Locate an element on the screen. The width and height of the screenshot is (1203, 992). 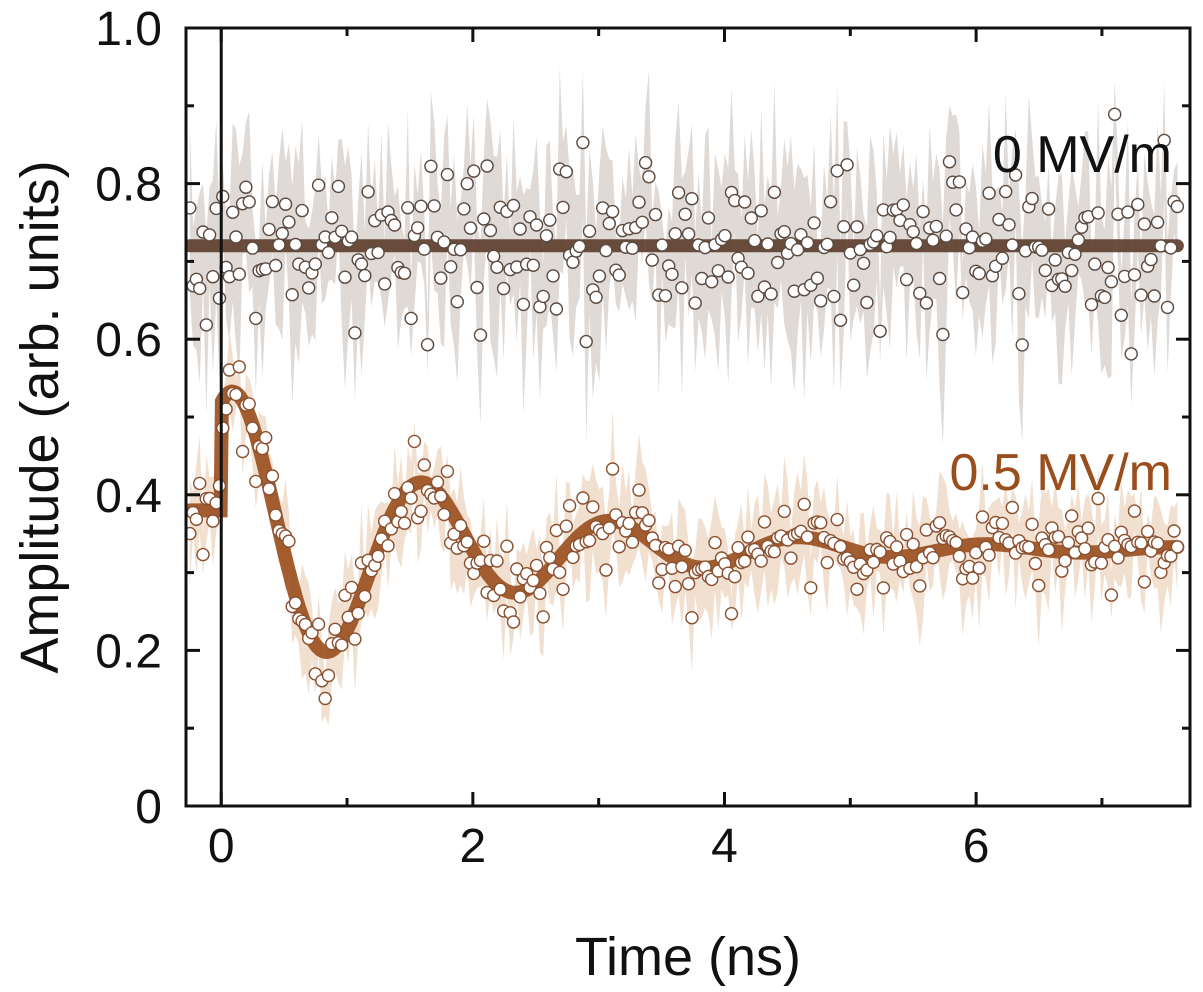
y-tick-label: 0.8 is located at coordinates (128, 185).